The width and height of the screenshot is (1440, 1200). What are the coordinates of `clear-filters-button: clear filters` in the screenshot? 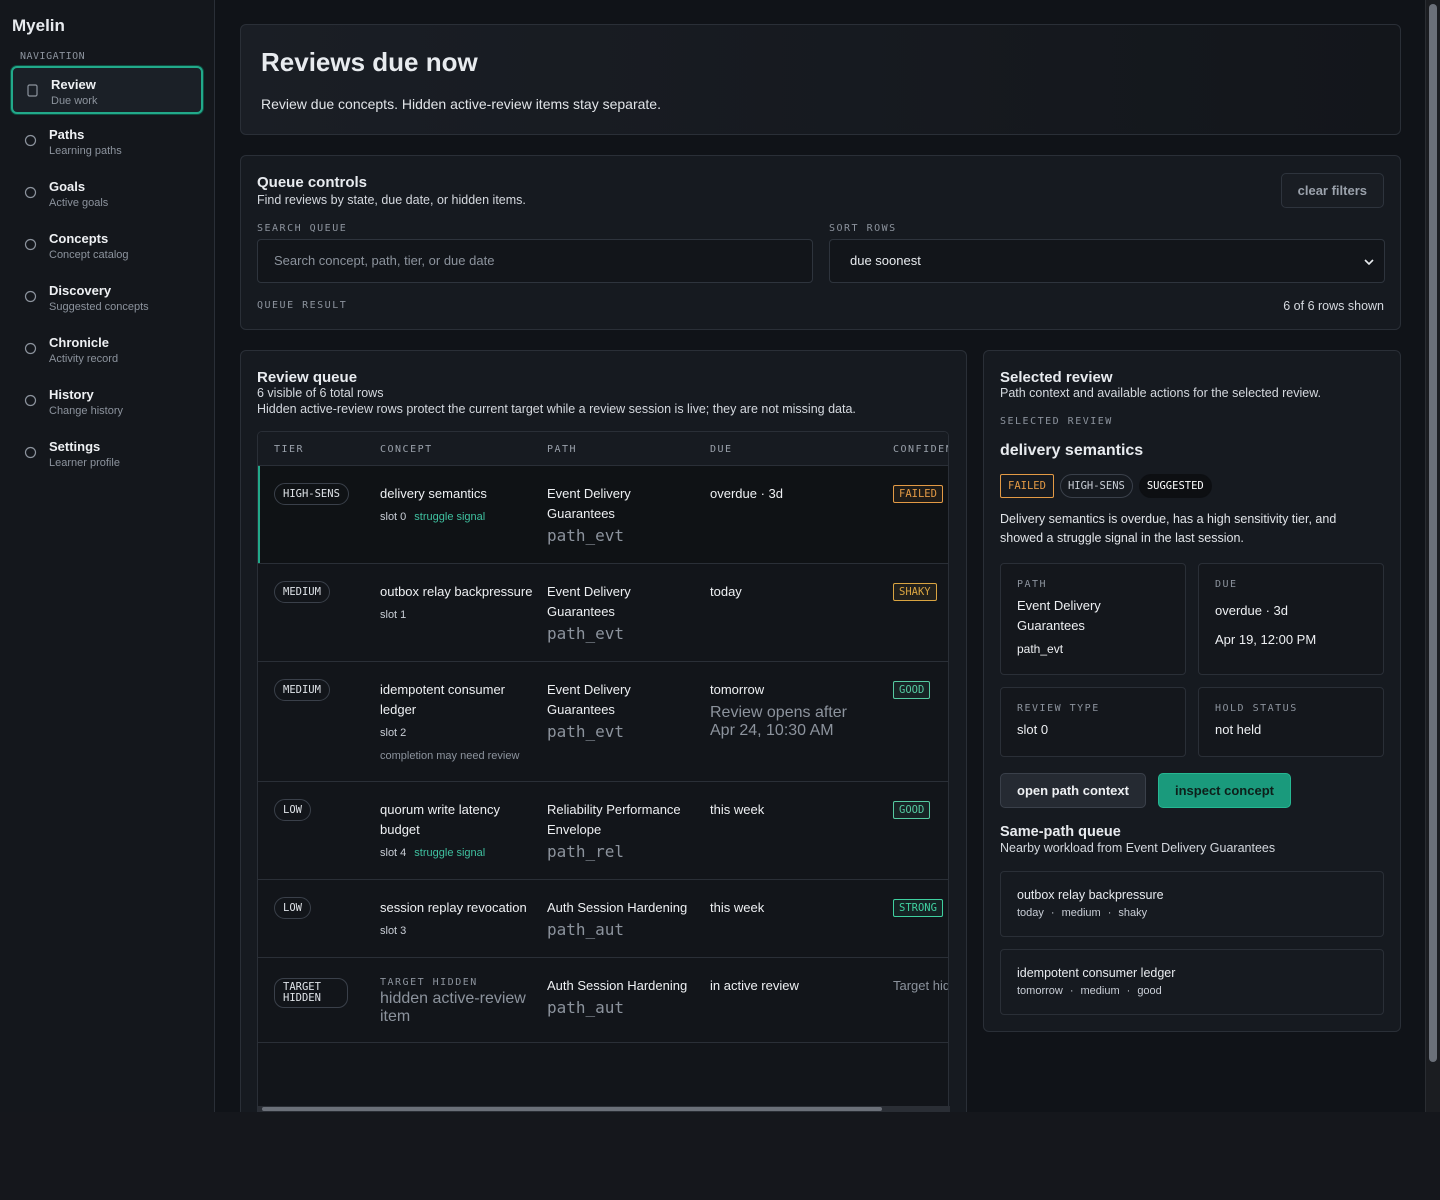 It's located at (1332, 190).